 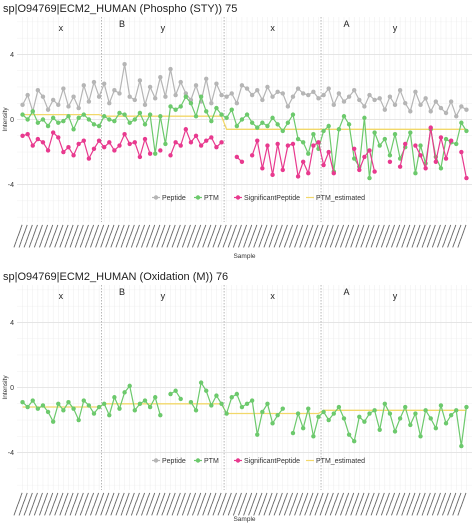 What do you see at coordinates (174, 461) in the screenshot?
I see `legend-label-peptide: Peptide` at bounding box center [174, 461].